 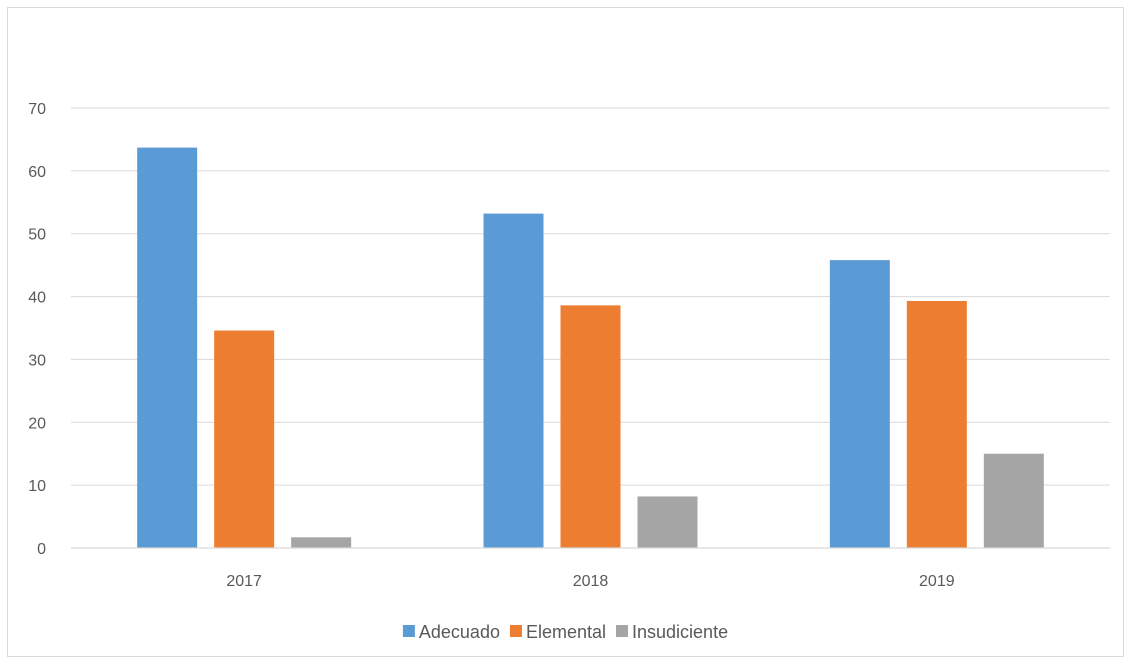 What do you see at coordinates (244, 581) in the screenshot?
I see `x-tick-label: 2017` at bounding box center [244, 581].